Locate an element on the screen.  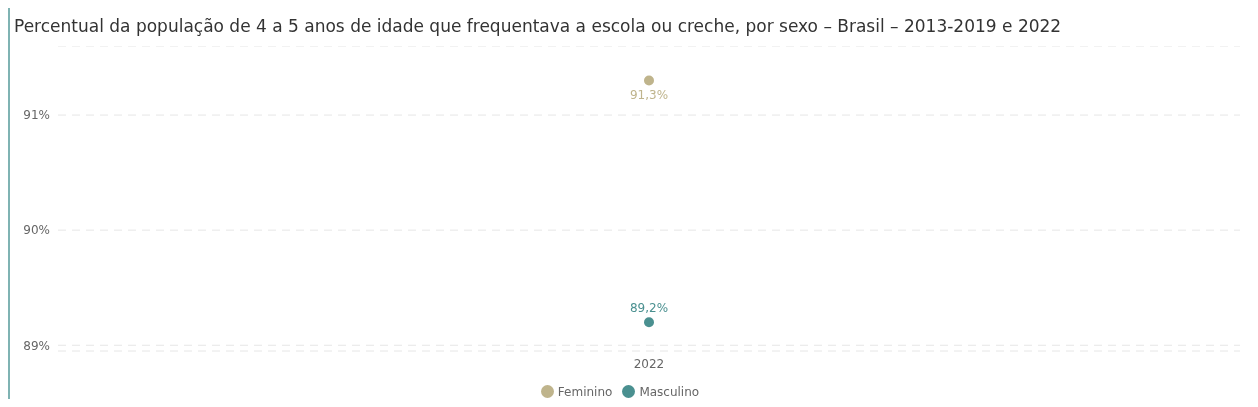
legend-label: Feminino is located at coordinates (585, 392).